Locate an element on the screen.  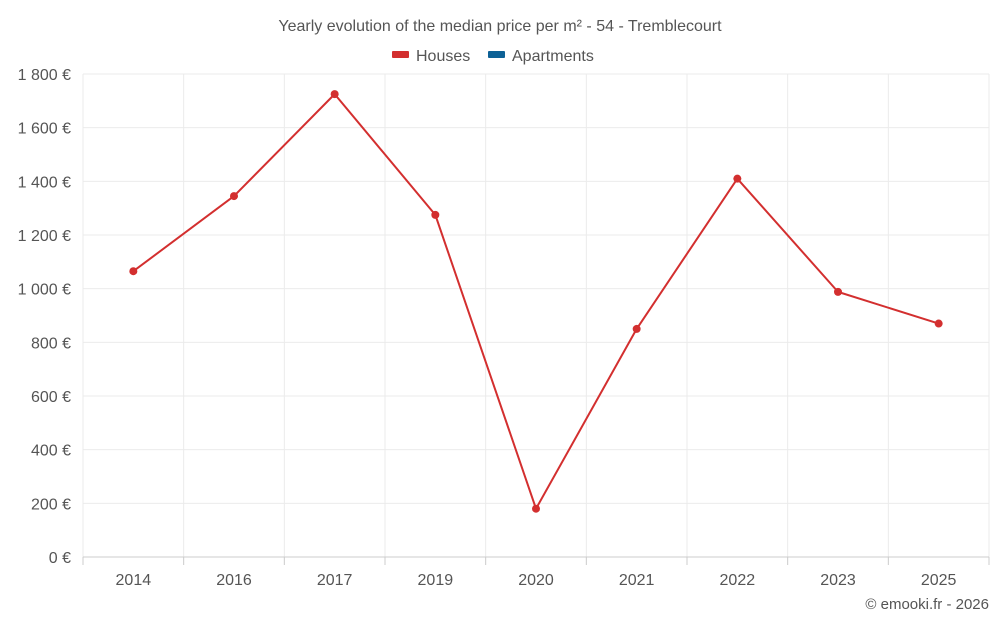
legend: Houses Apartments is located at coordinates (493, 56).